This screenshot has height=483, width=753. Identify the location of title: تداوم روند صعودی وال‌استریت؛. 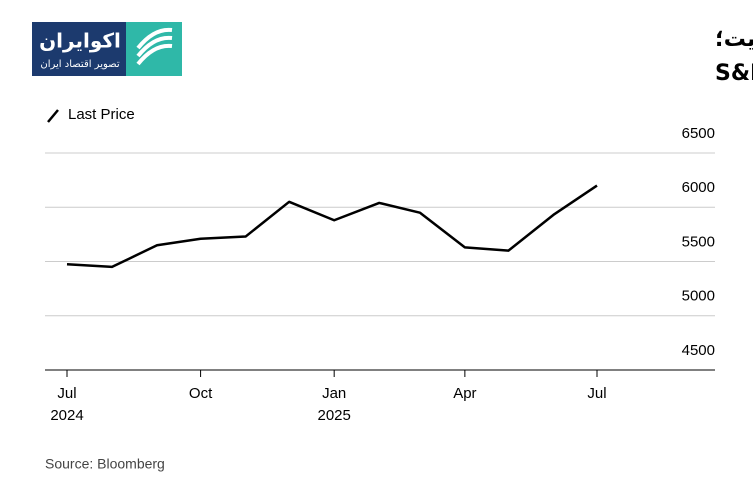
(734, 39).